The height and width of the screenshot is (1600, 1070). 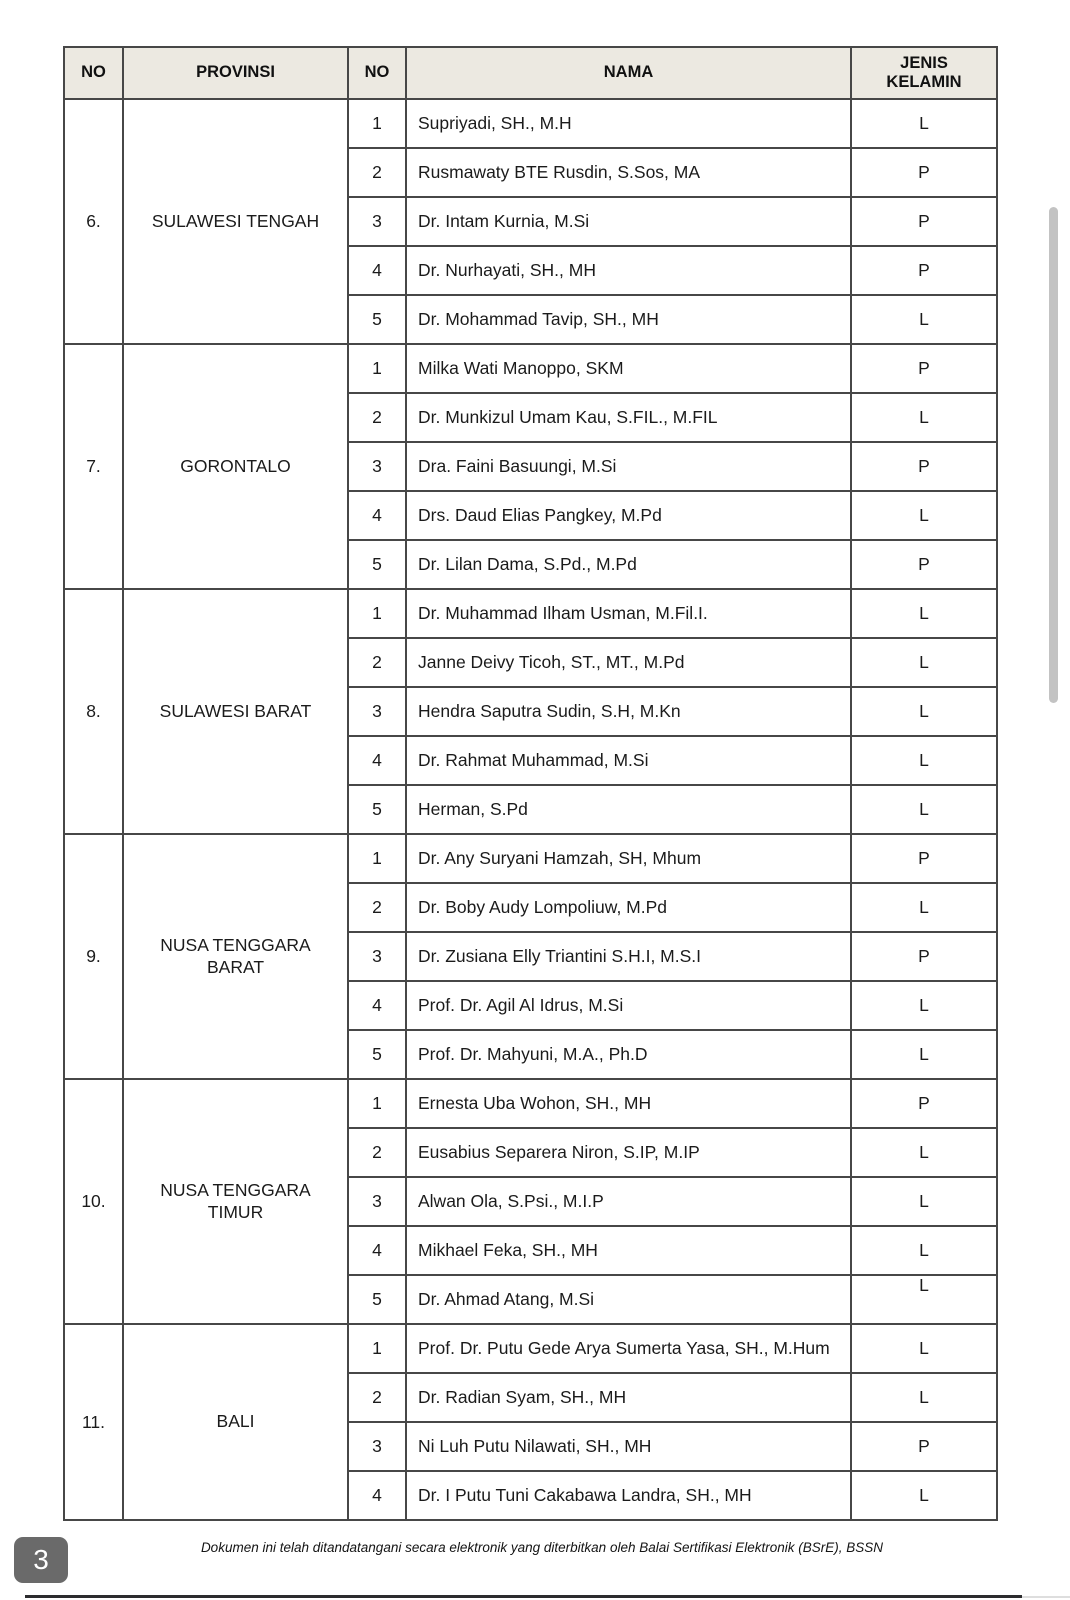 I want to click on page-number-badge: 3, so click(x=41, y=1560).